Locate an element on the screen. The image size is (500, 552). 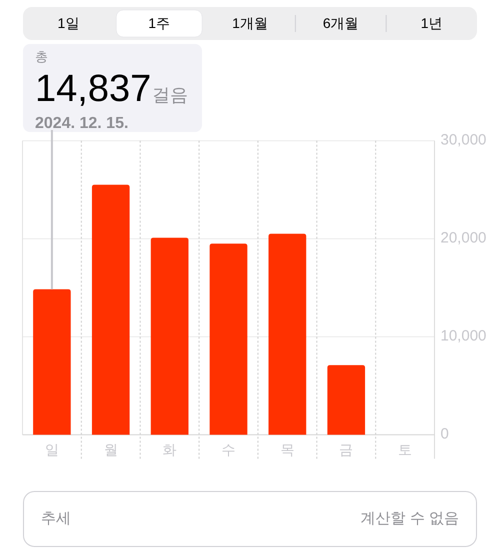
x-tick-label: 목 is located at coordinates (287, 449).